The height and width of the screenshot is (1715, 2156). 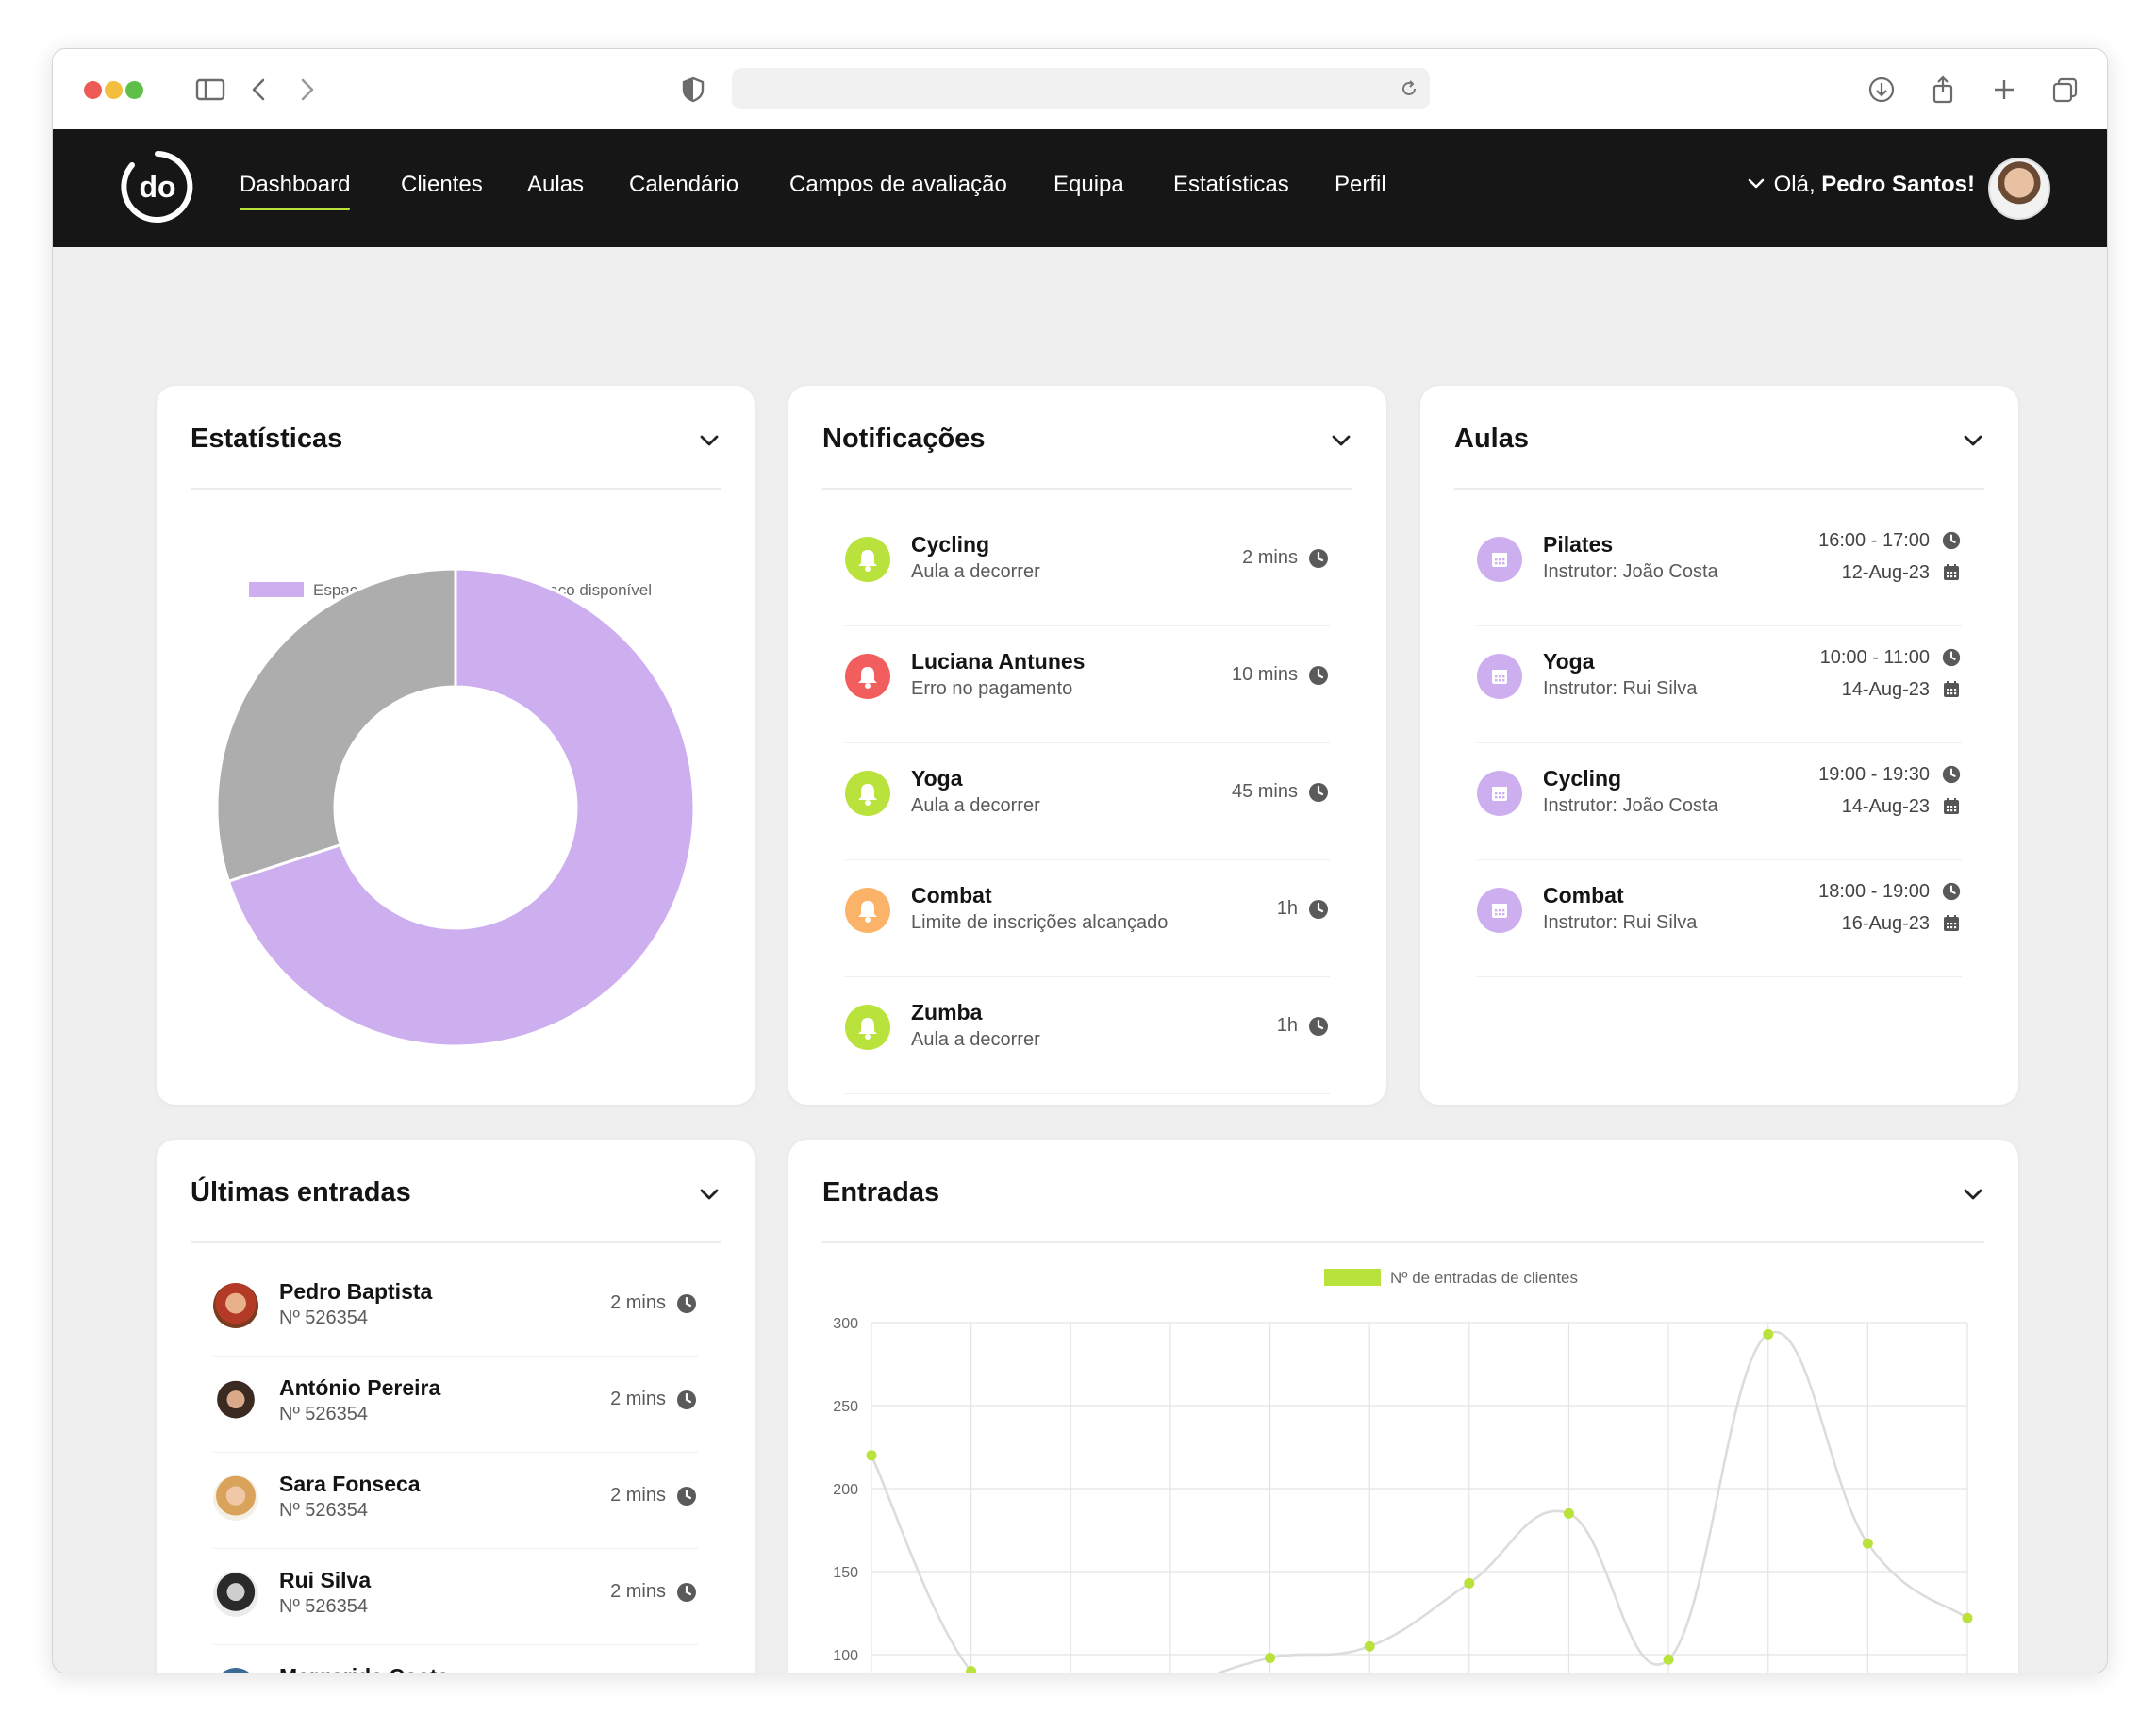 I want to click on nav-estatisticas: Estatísticas, so click(x=1231, y=185).